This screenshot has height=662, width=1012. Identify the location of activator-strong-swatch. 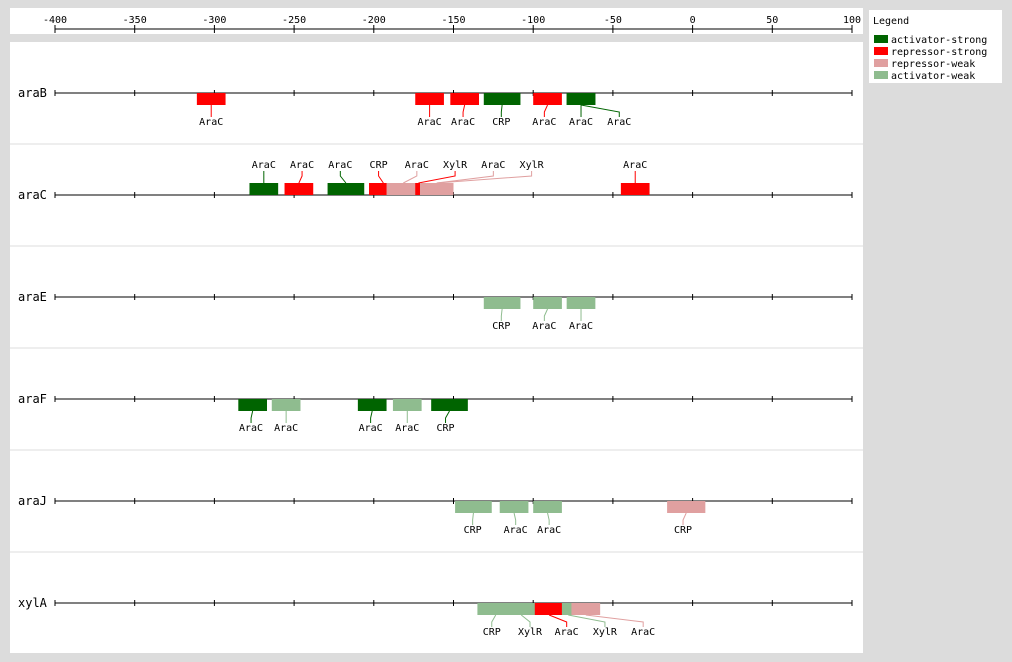
(881, 39).